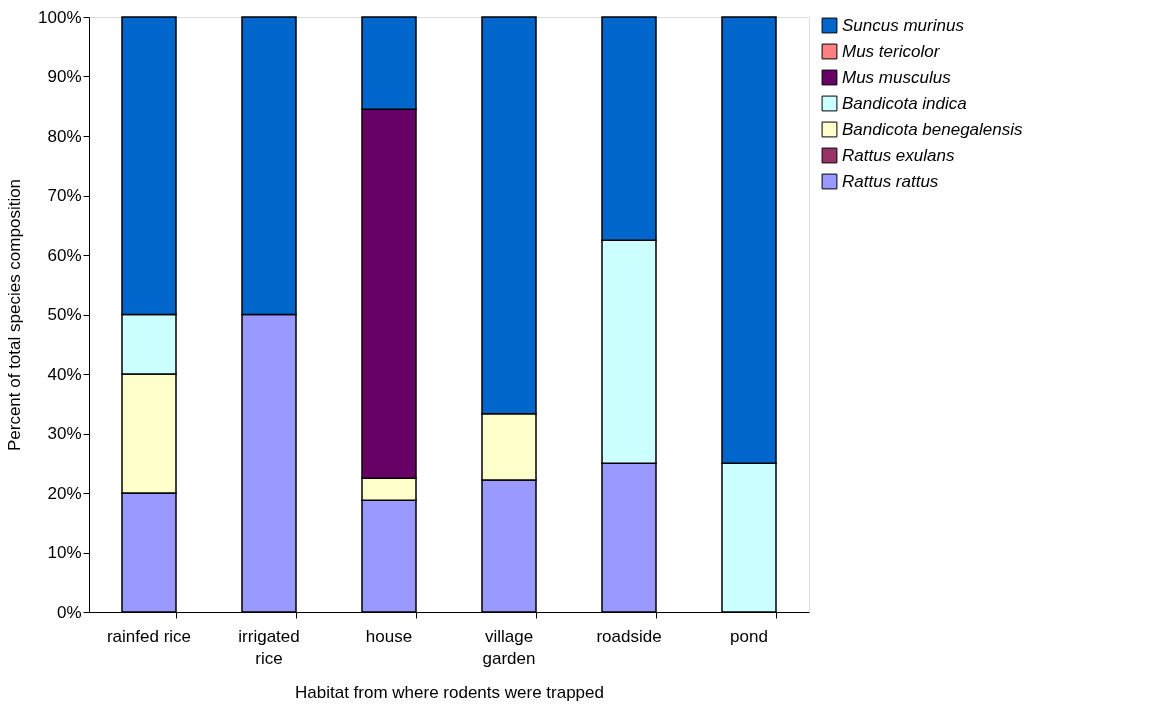 The width and height of the screenshot is (1163, 715). I want to click on y-tick-label: 60%, so click(64, 255).